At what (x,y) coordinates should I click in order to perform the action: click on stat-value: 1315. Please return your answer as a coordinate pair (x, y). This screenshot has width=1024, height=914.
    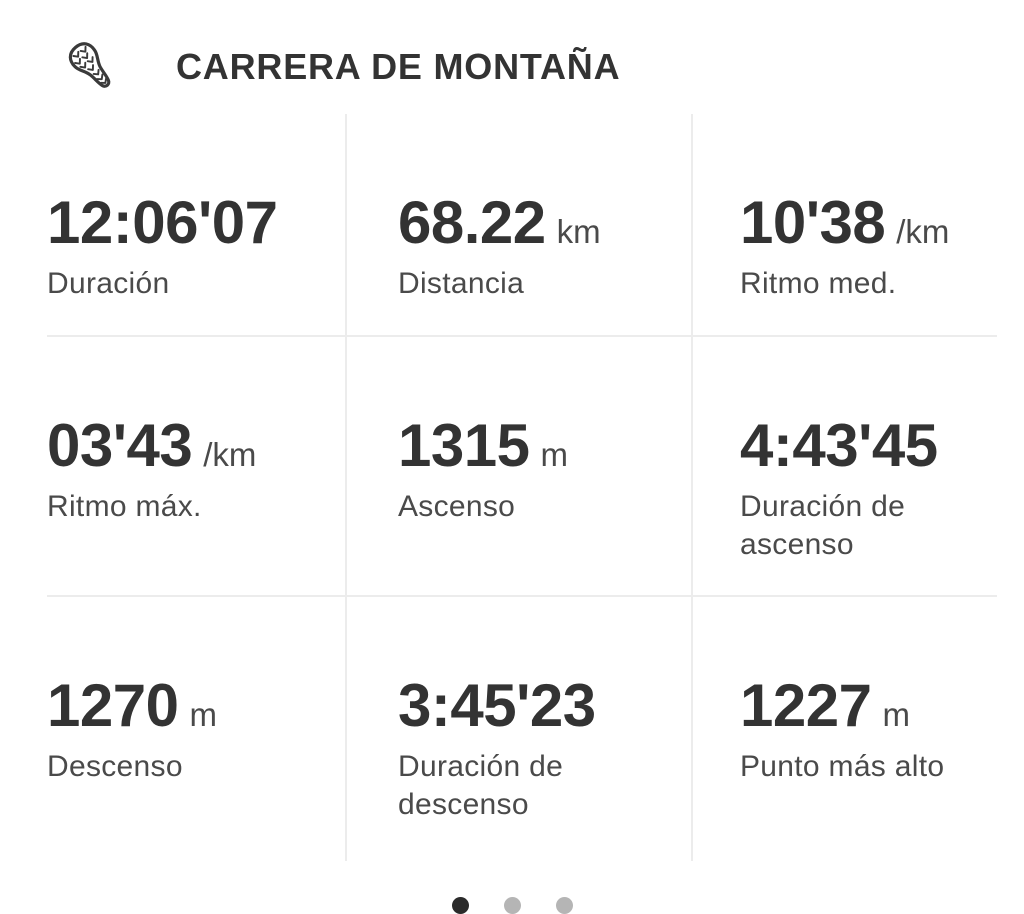
    Looking at the image, I should click on (464, 445).